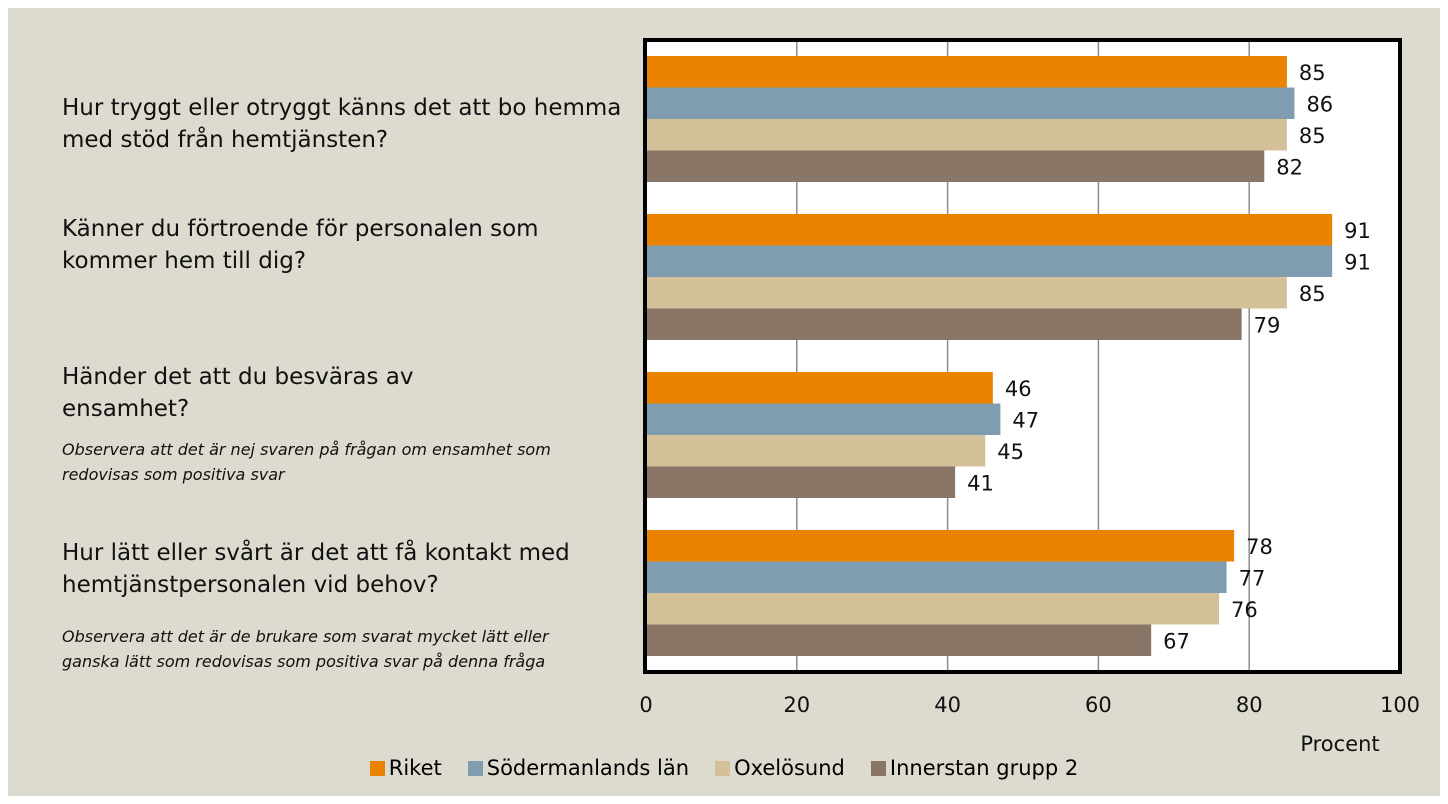 The width and height of the screenshot is (1448, 804). I want to click on legend-label: Södermanlands län, so click(588, 768).